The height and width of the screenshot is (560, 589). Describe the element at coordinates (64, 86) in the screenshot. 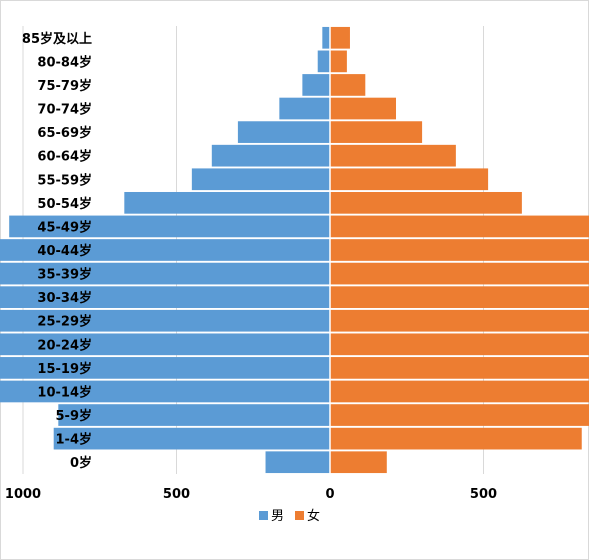

I see `category-label: 75-79岁` at that location.